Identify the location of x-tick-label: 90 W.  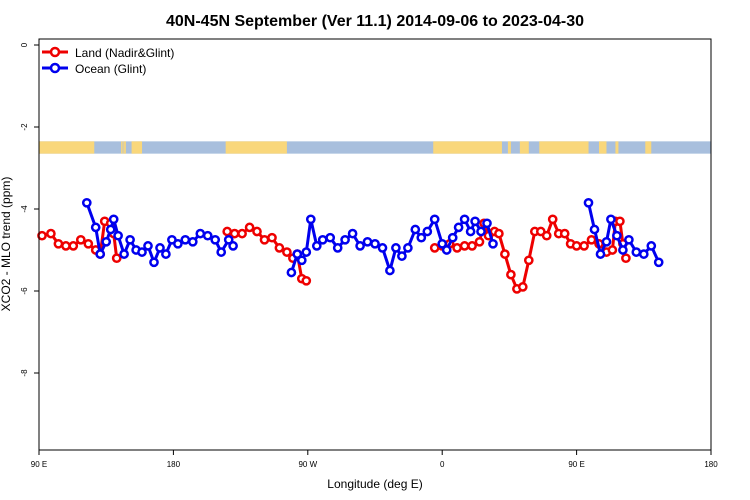
(307, 464).